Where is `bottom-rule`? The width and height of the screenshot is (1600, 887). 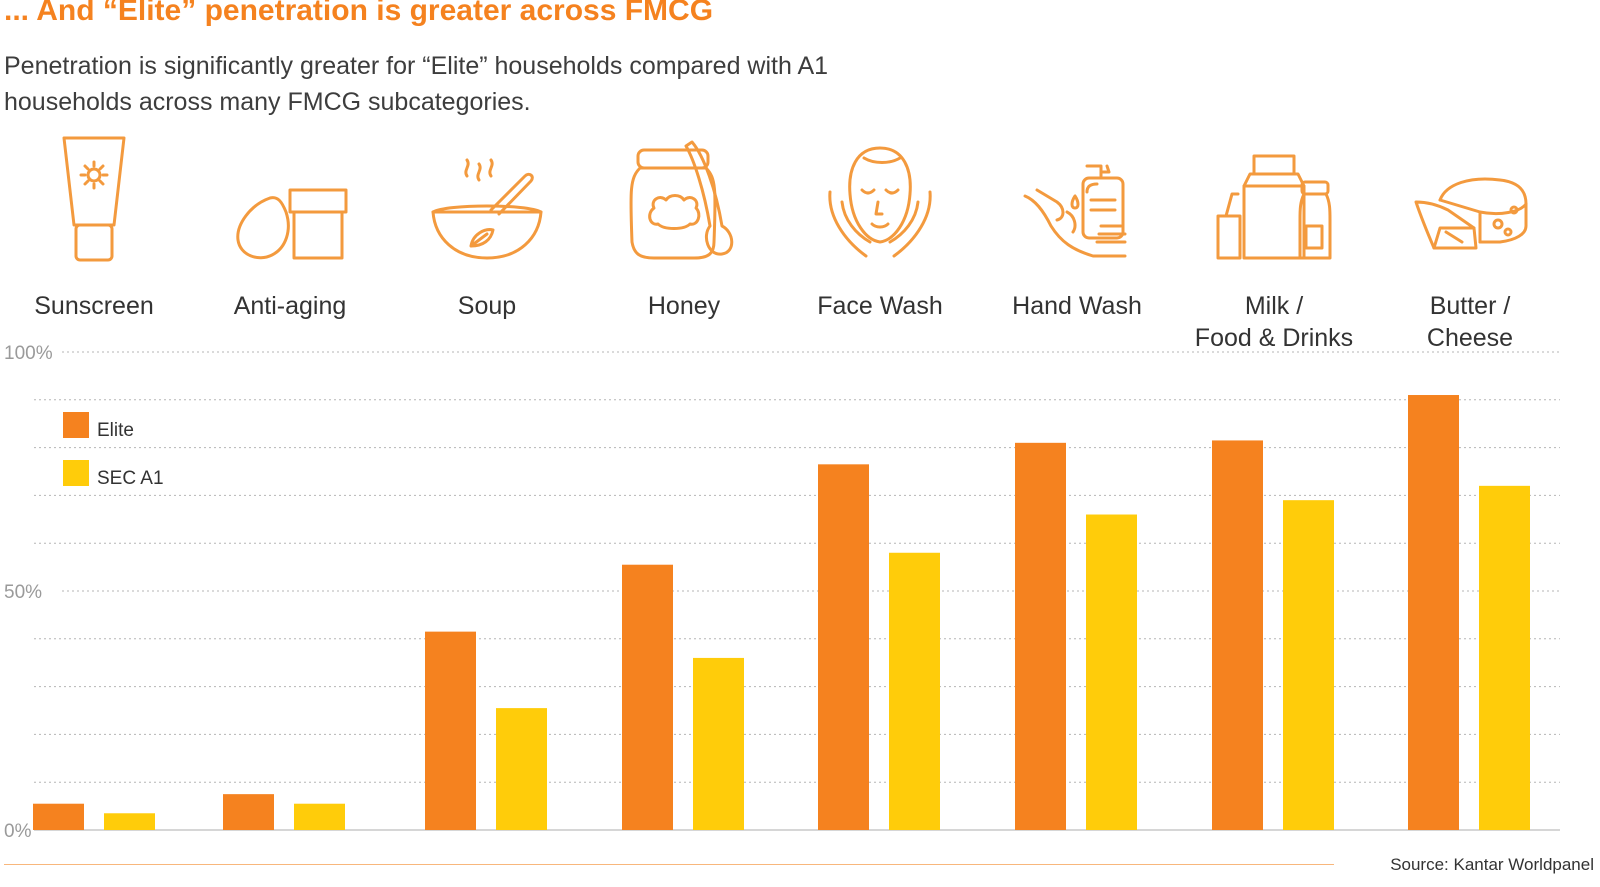
bottom-rule is located at coordinates (669, 864).